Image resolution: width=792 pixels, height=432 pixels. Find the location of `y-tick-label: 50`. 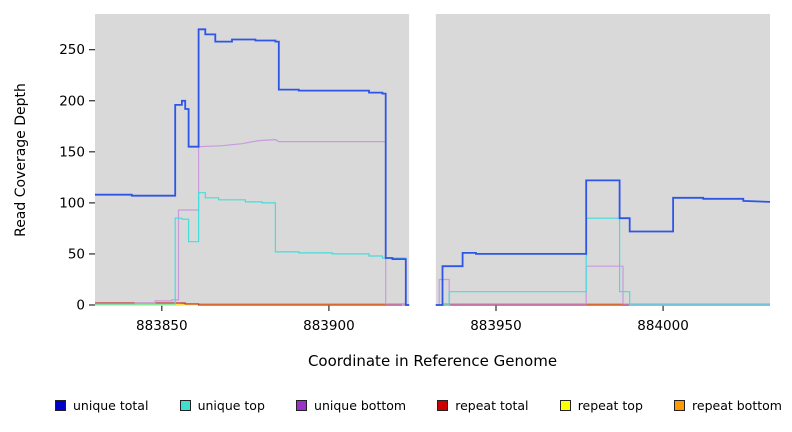

y-tick-label: 50 is located at coordinates (76, 254).